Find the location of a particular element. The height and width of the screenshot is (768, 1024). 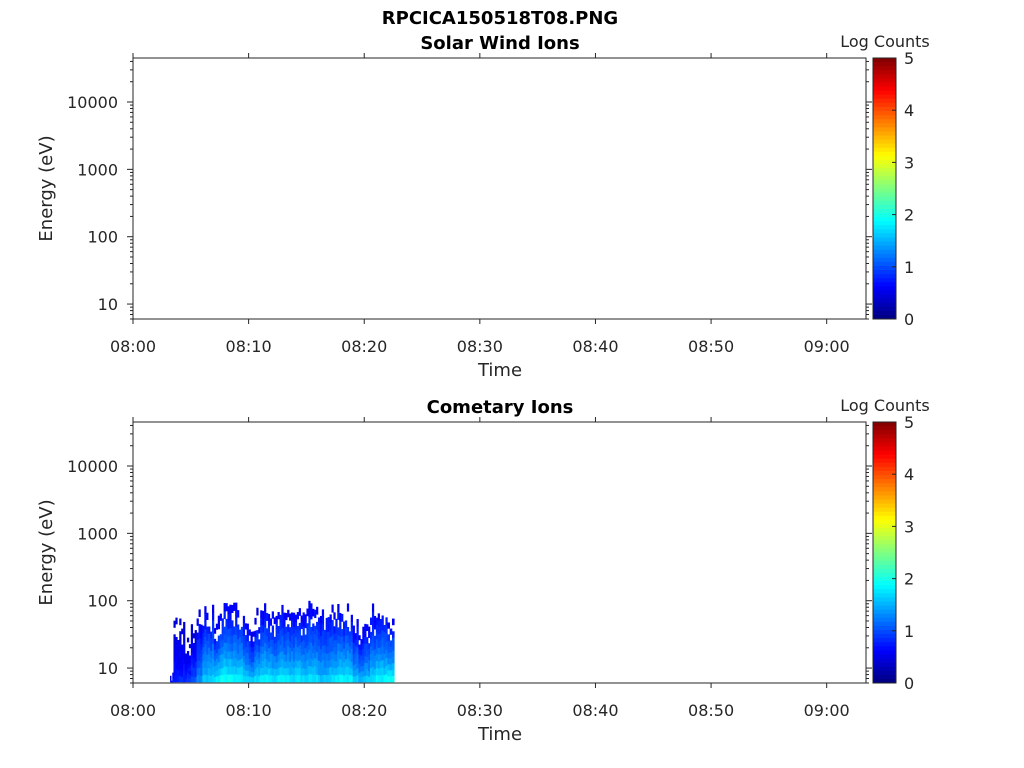

panel-1-colorbar-label: Log Counts is located at coordinates (885, 41).